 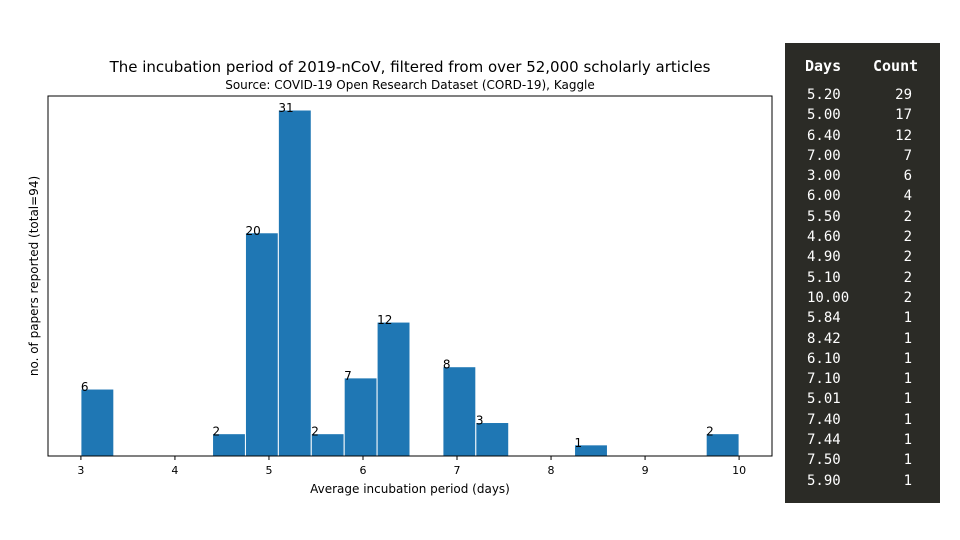 I want to click on table-cell-days: 3.00, so click(x=824, y=176).